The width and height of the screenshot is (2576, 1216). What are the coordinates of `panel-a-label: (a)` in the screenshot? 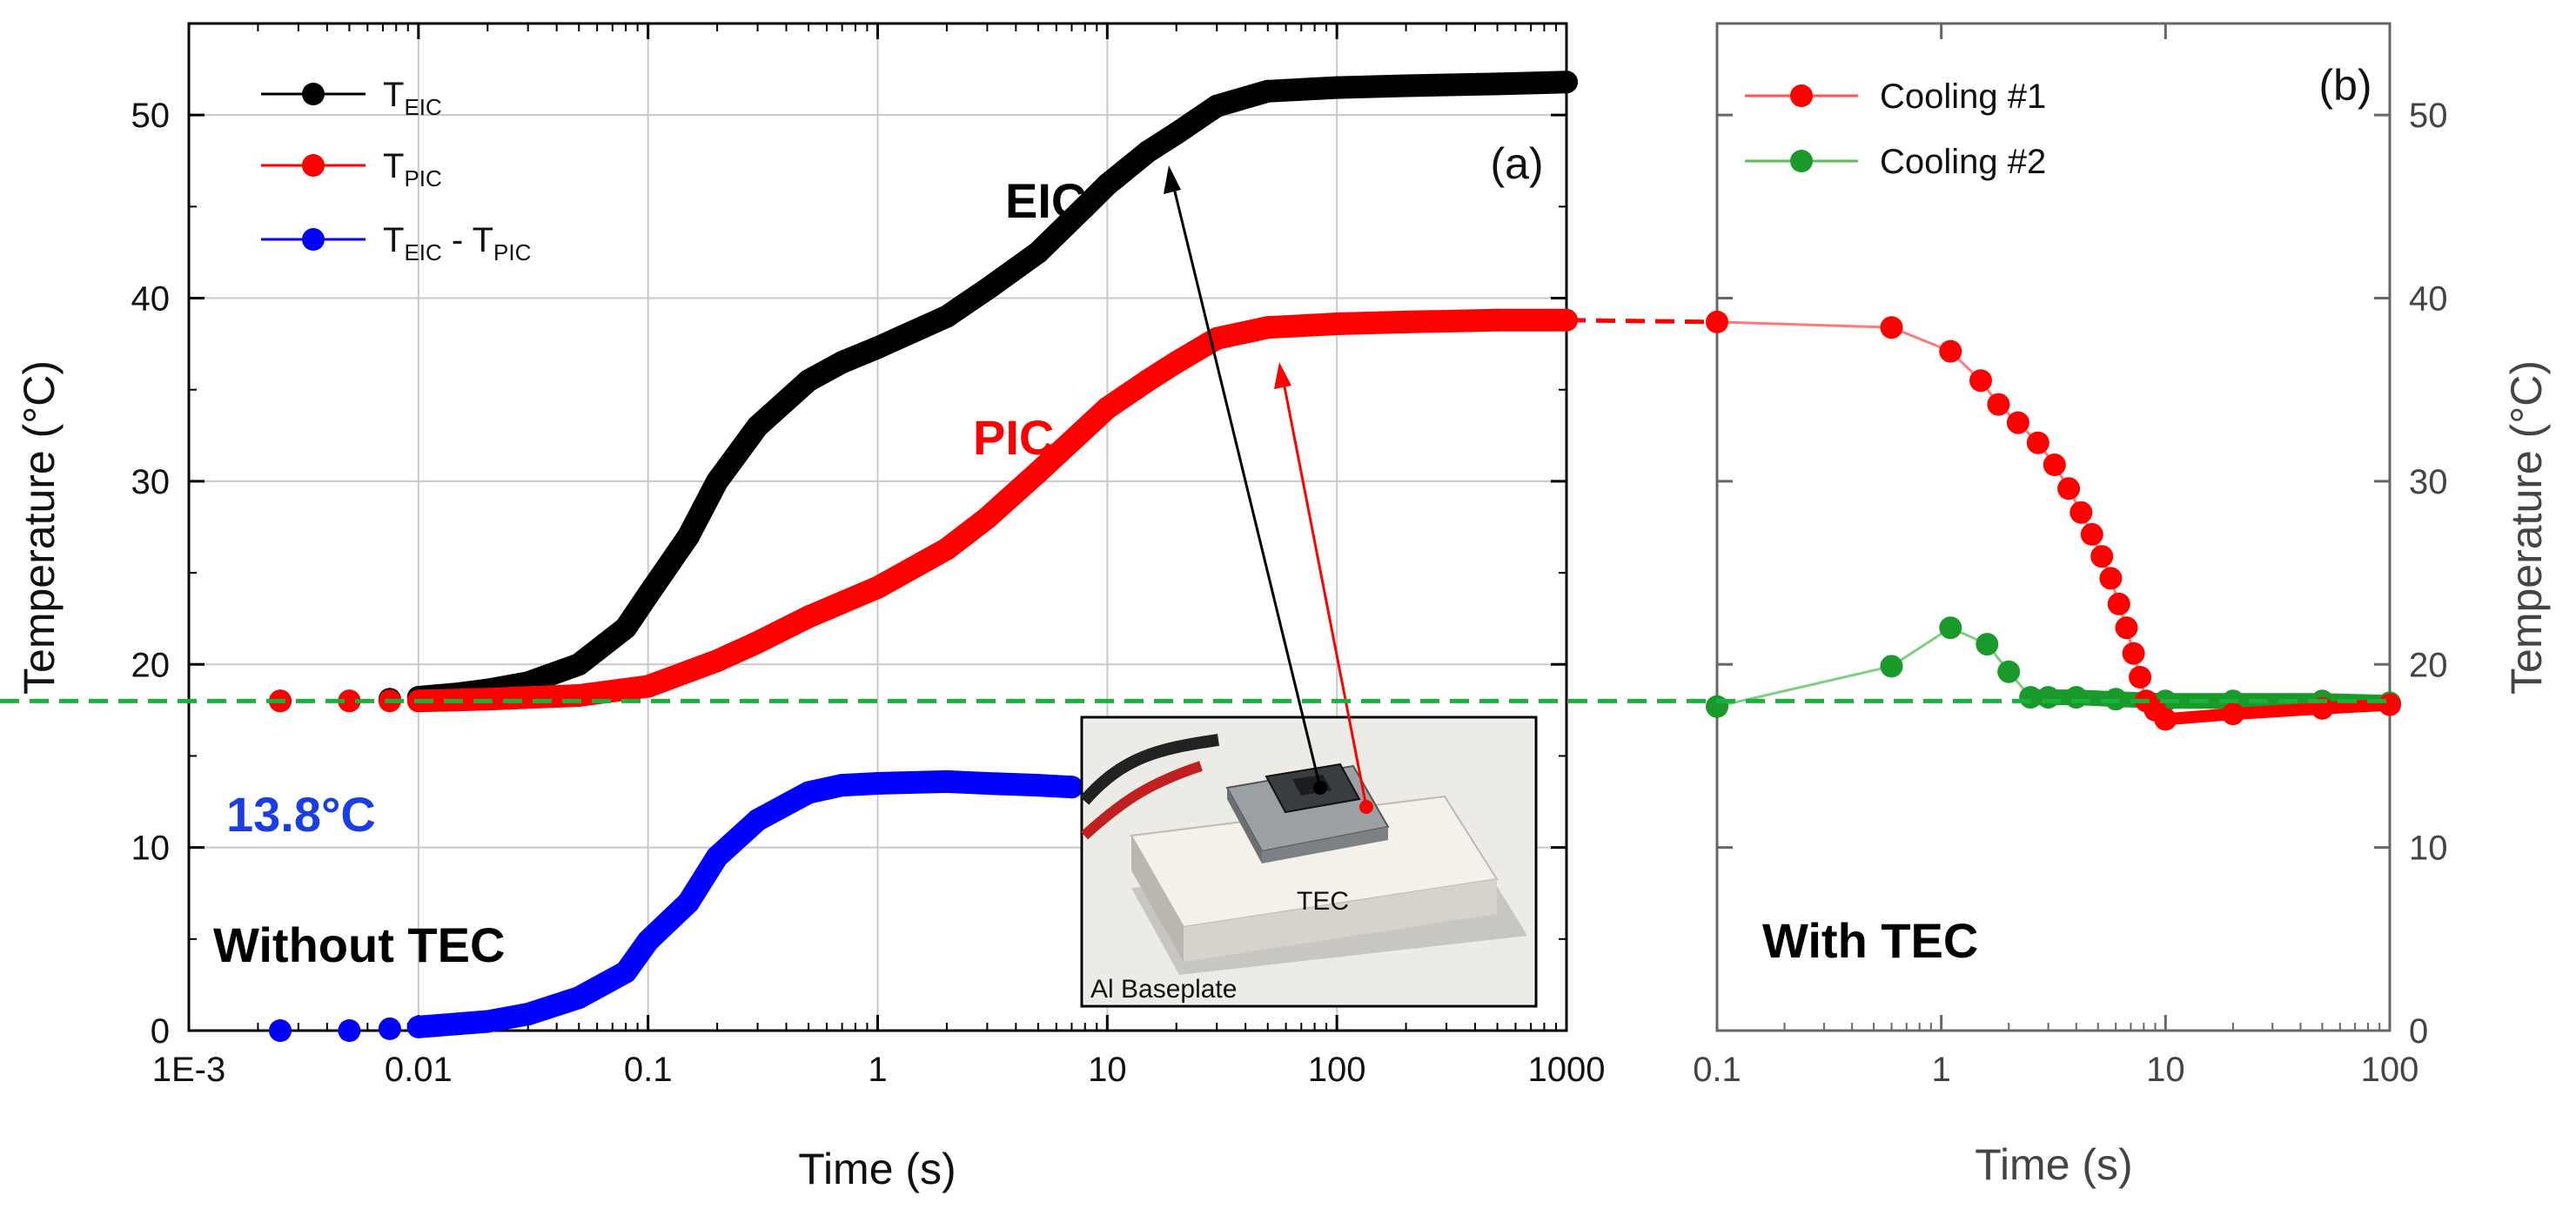 It's located at (1516, 163).